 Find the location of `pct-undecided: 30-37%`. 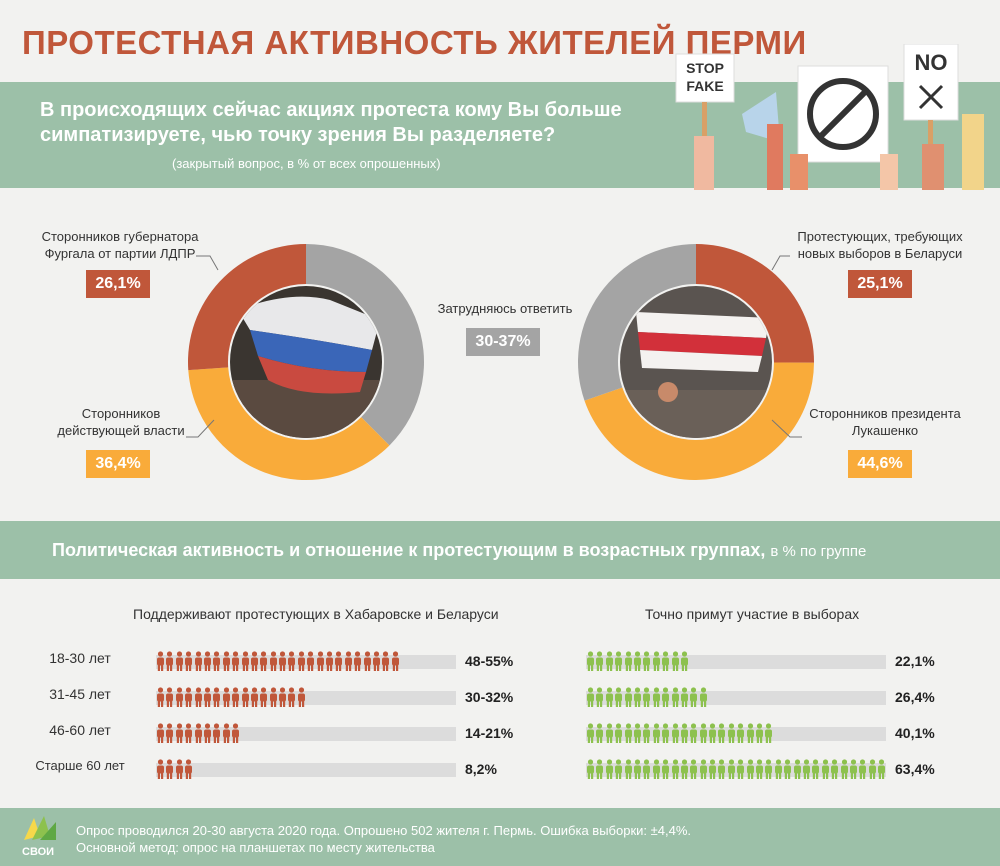

pct-undecided: 30-37% is located at coordinates (503, 342).